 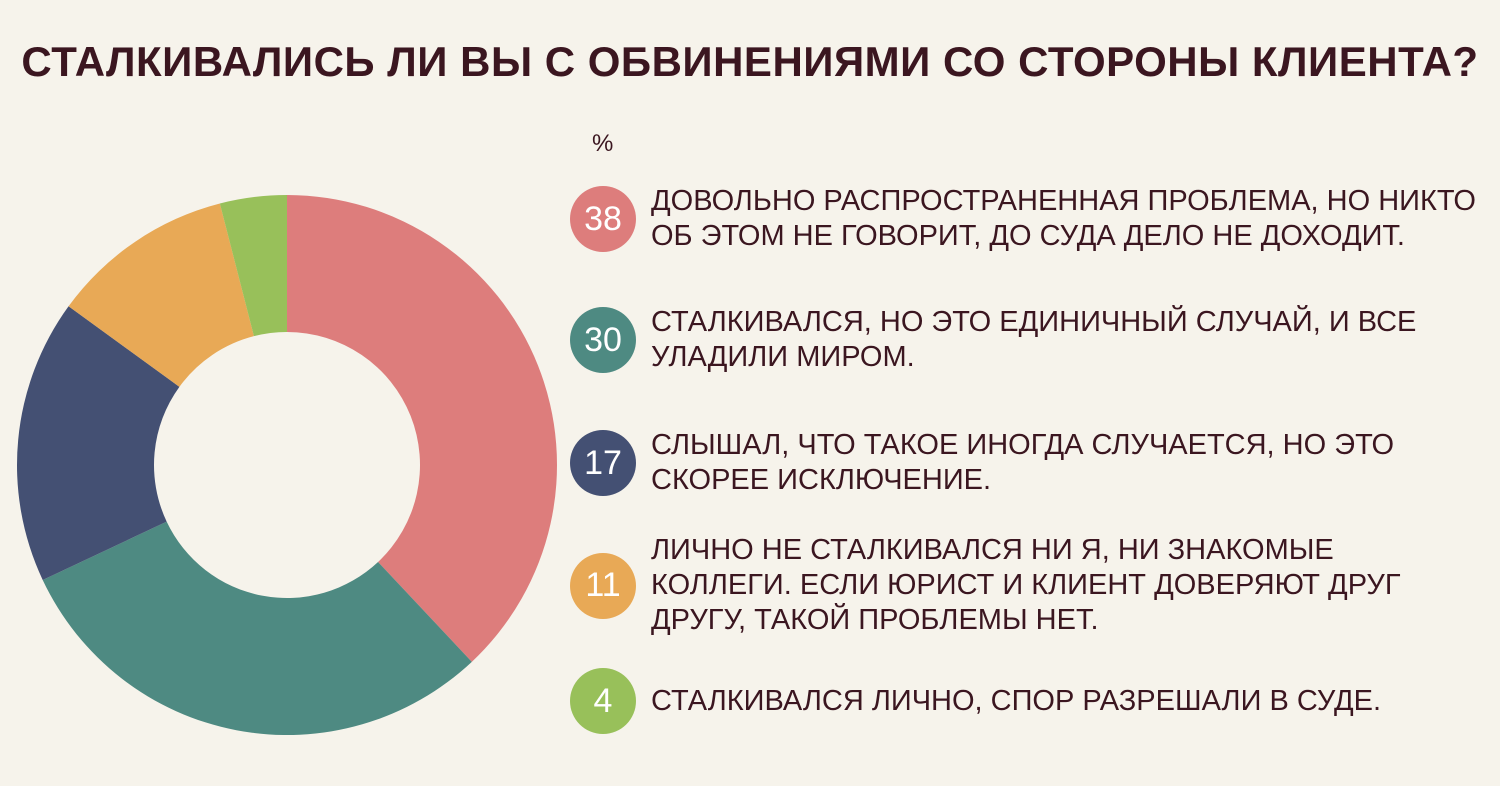 What do you see at coordinates (603, 143) in the screenshot?
I see `unit-label: %` at bounding box center [603, 143].